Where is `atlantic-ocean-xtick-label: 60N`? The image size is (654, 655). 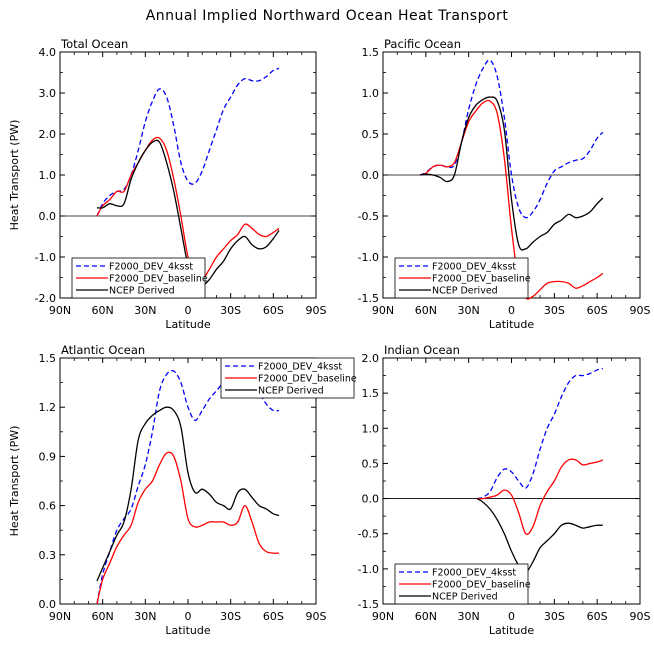 atlantic-ocean-xtick-label: 60N is located at coordinates (103, 616).